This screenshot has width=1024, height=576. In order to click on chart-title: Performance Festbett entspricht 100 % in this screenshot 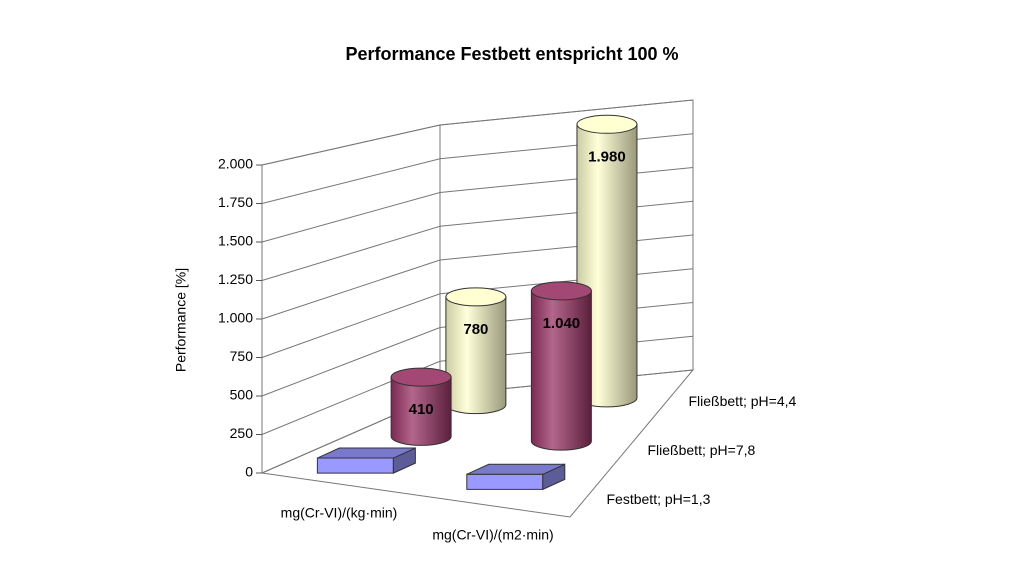, I will do `click(511, 54)`.